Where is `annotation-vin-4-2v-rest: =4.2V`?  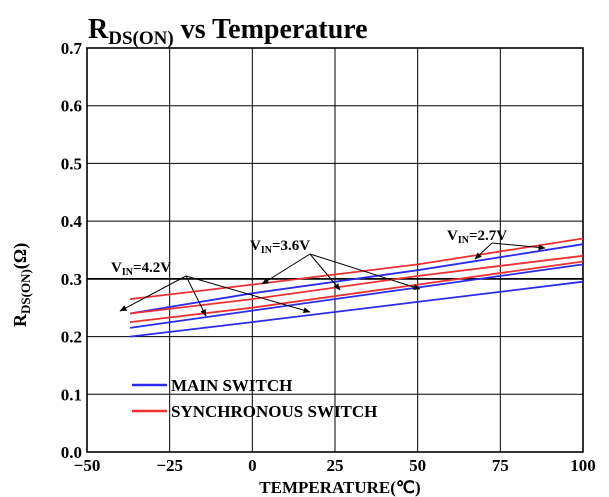 annotation-vin-4-2v-rest: =4.2V is located at coordinates (152, 268).